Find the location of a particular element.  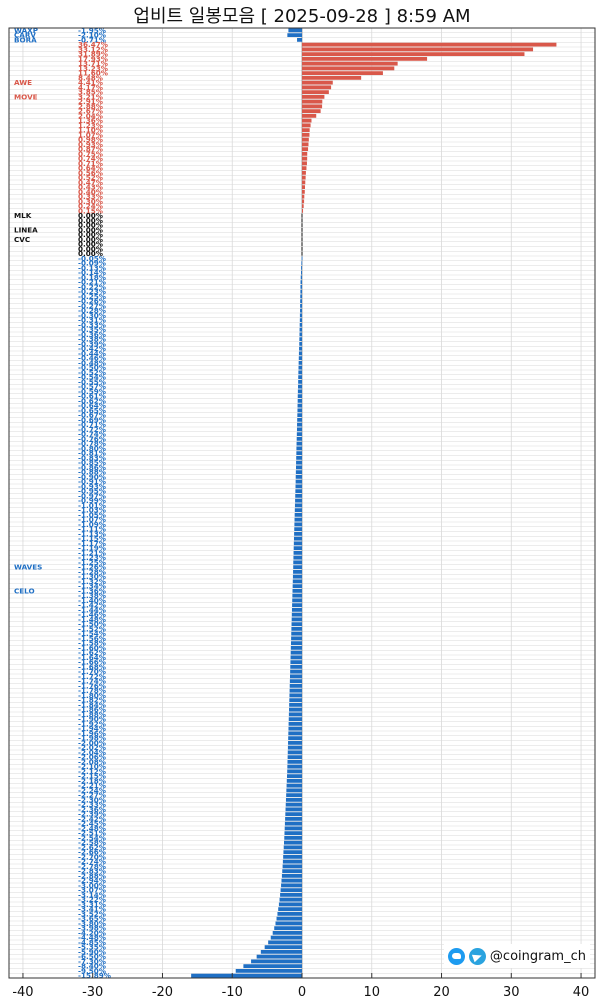

percent-label: -1.42% is located at coordinates (92, 605).